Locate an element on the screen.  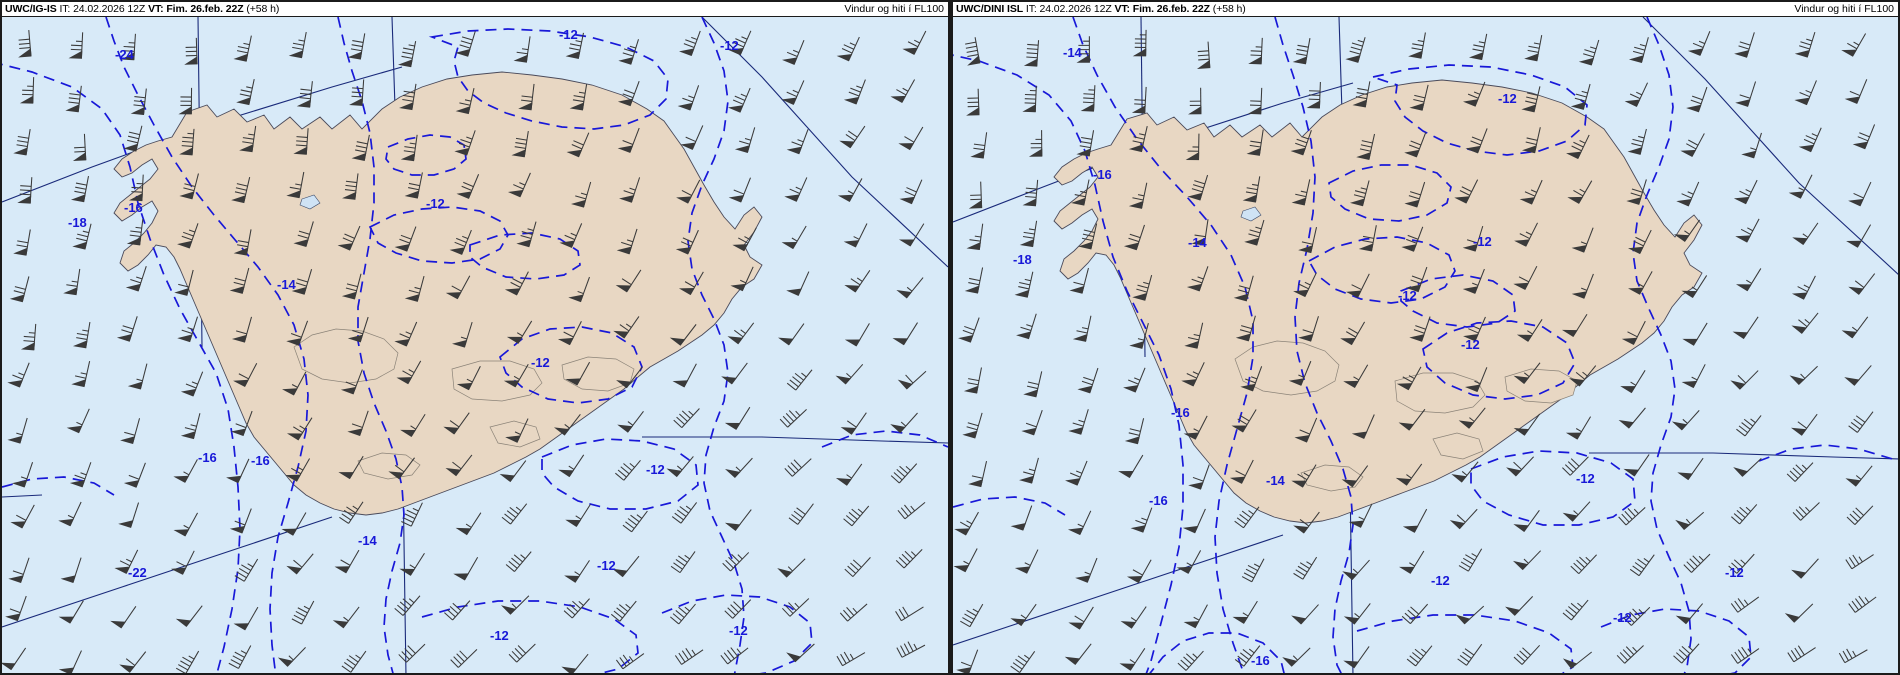
it-value-left: 24.02.2026 12Z is located at coordinates (109, 9).